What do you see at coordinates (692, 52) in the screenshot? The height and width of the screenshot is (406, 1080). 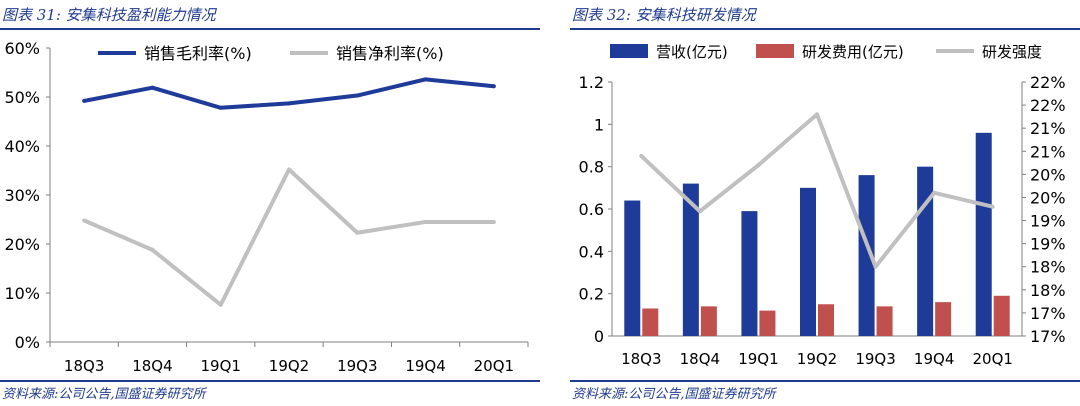 I see `legend-label: 营收(亿元)` at bounding box center [692, 52].